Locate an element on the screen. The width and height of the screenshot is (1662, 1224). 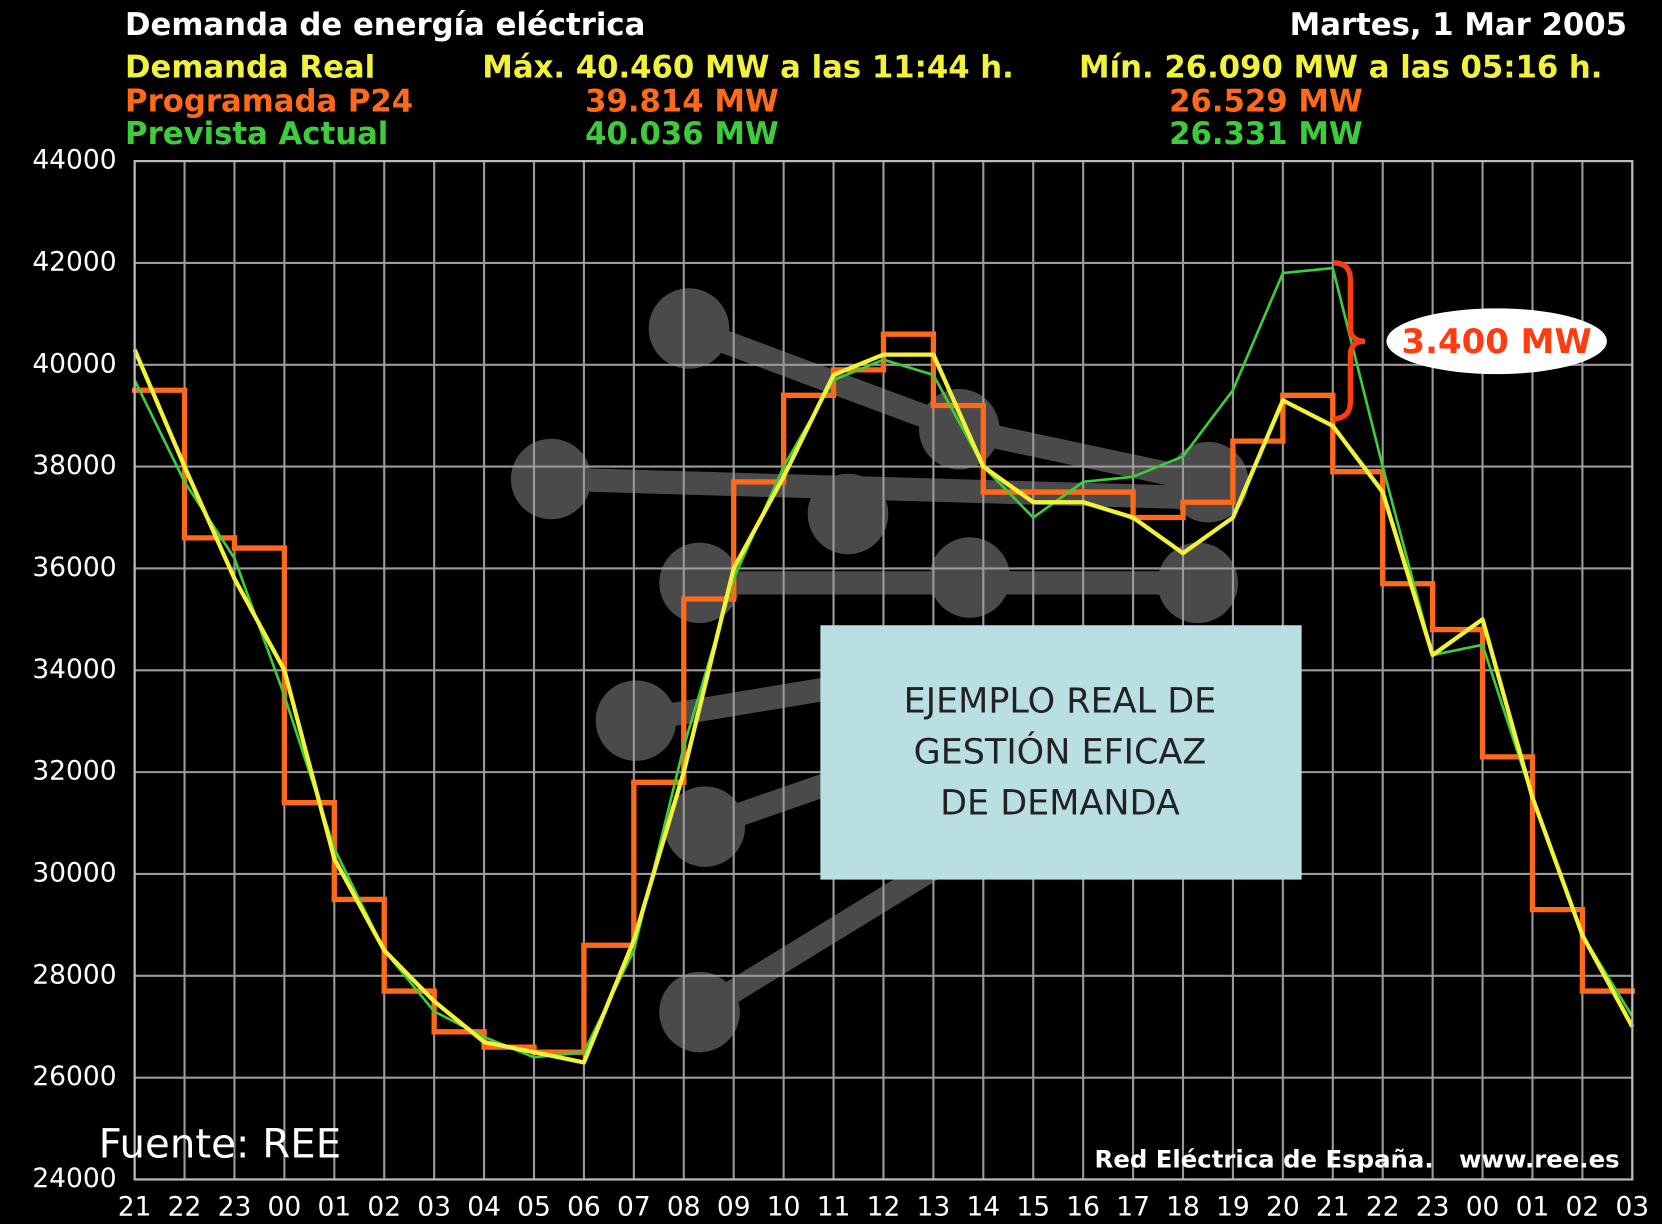
source: Fuente: REE is located at coordinates (220, 1145).